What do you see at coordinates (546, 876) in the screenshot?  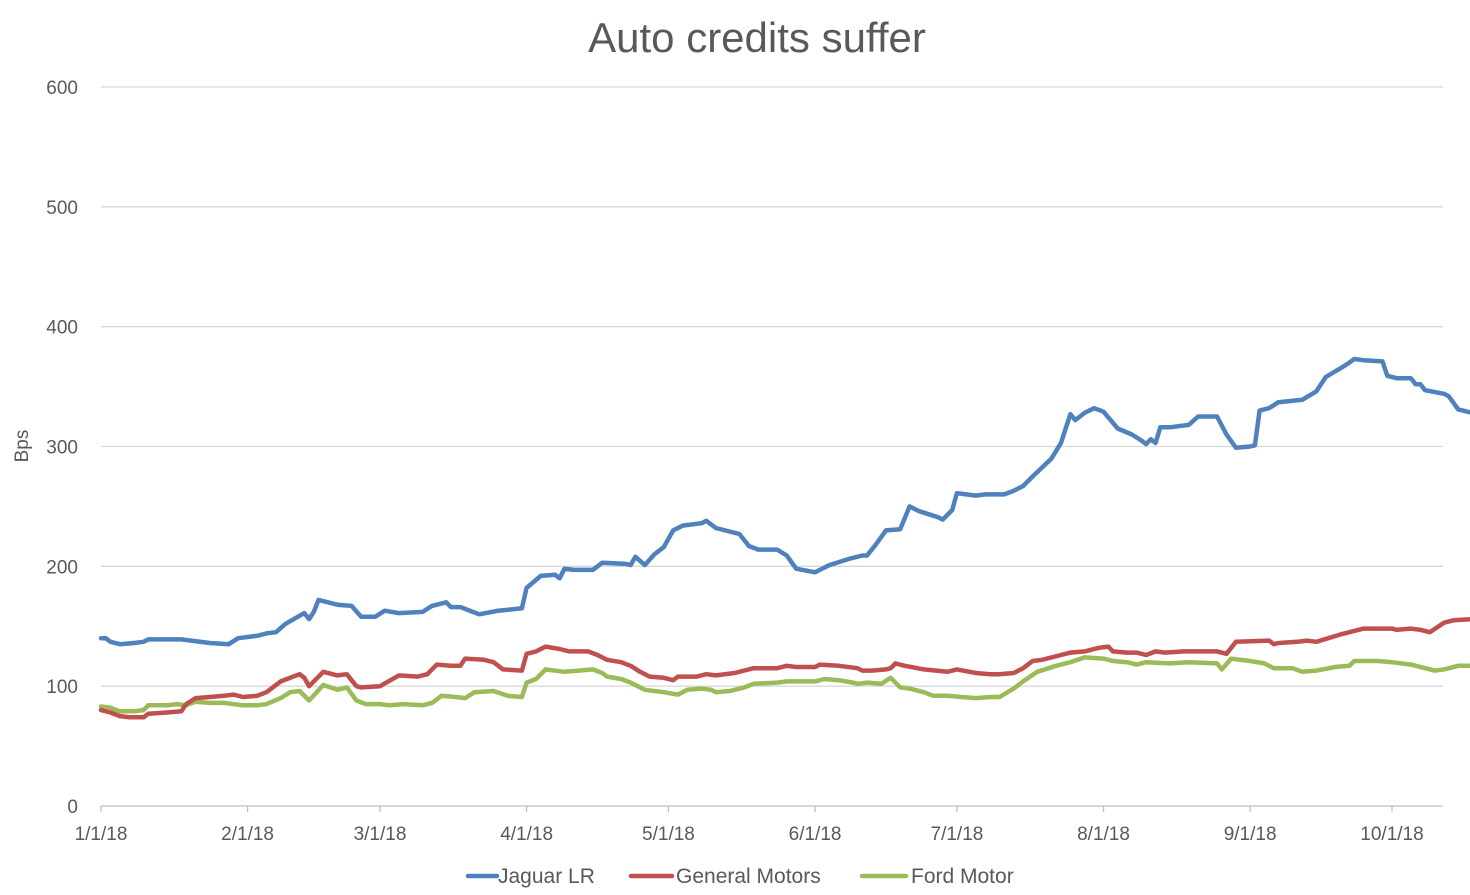 I see `legend-label: Jaguar LR` at bounding box center [546, 876].